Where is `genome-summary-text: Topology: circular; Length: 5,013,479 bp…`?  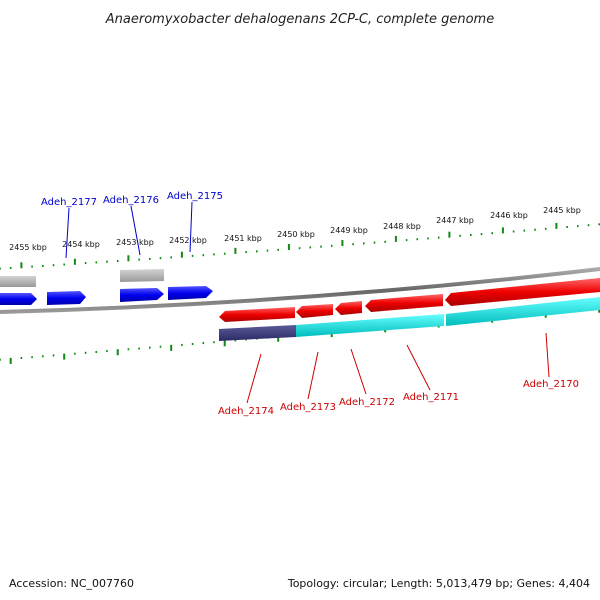
genome-summary-text: Topology: circular; Length: 5,013,479 bp… is located at coordinates (438, 583).